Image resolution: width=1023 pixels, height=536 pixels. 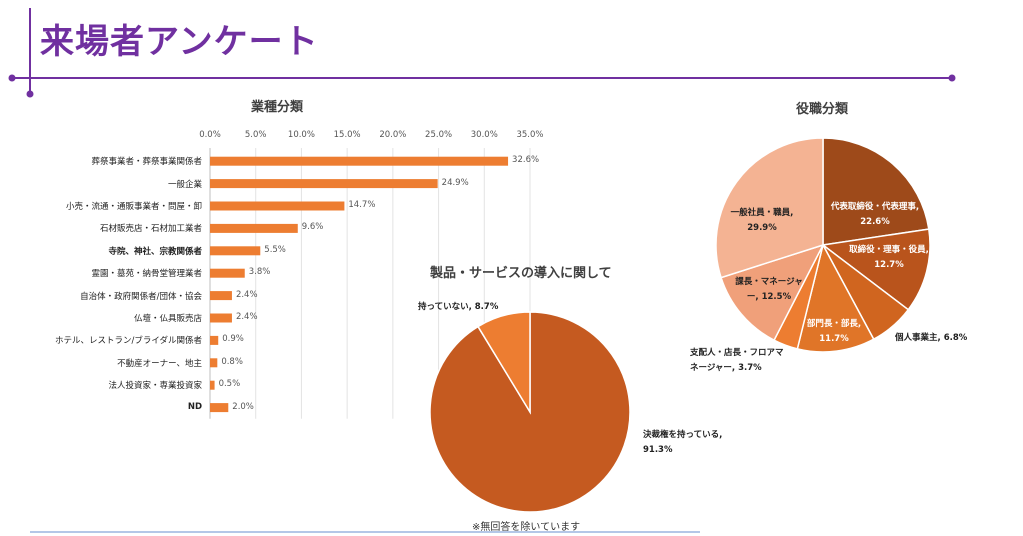 I want to click on bar-category-label: 自治体・政府関係者/団体・協会, so click(x=141, y=296).